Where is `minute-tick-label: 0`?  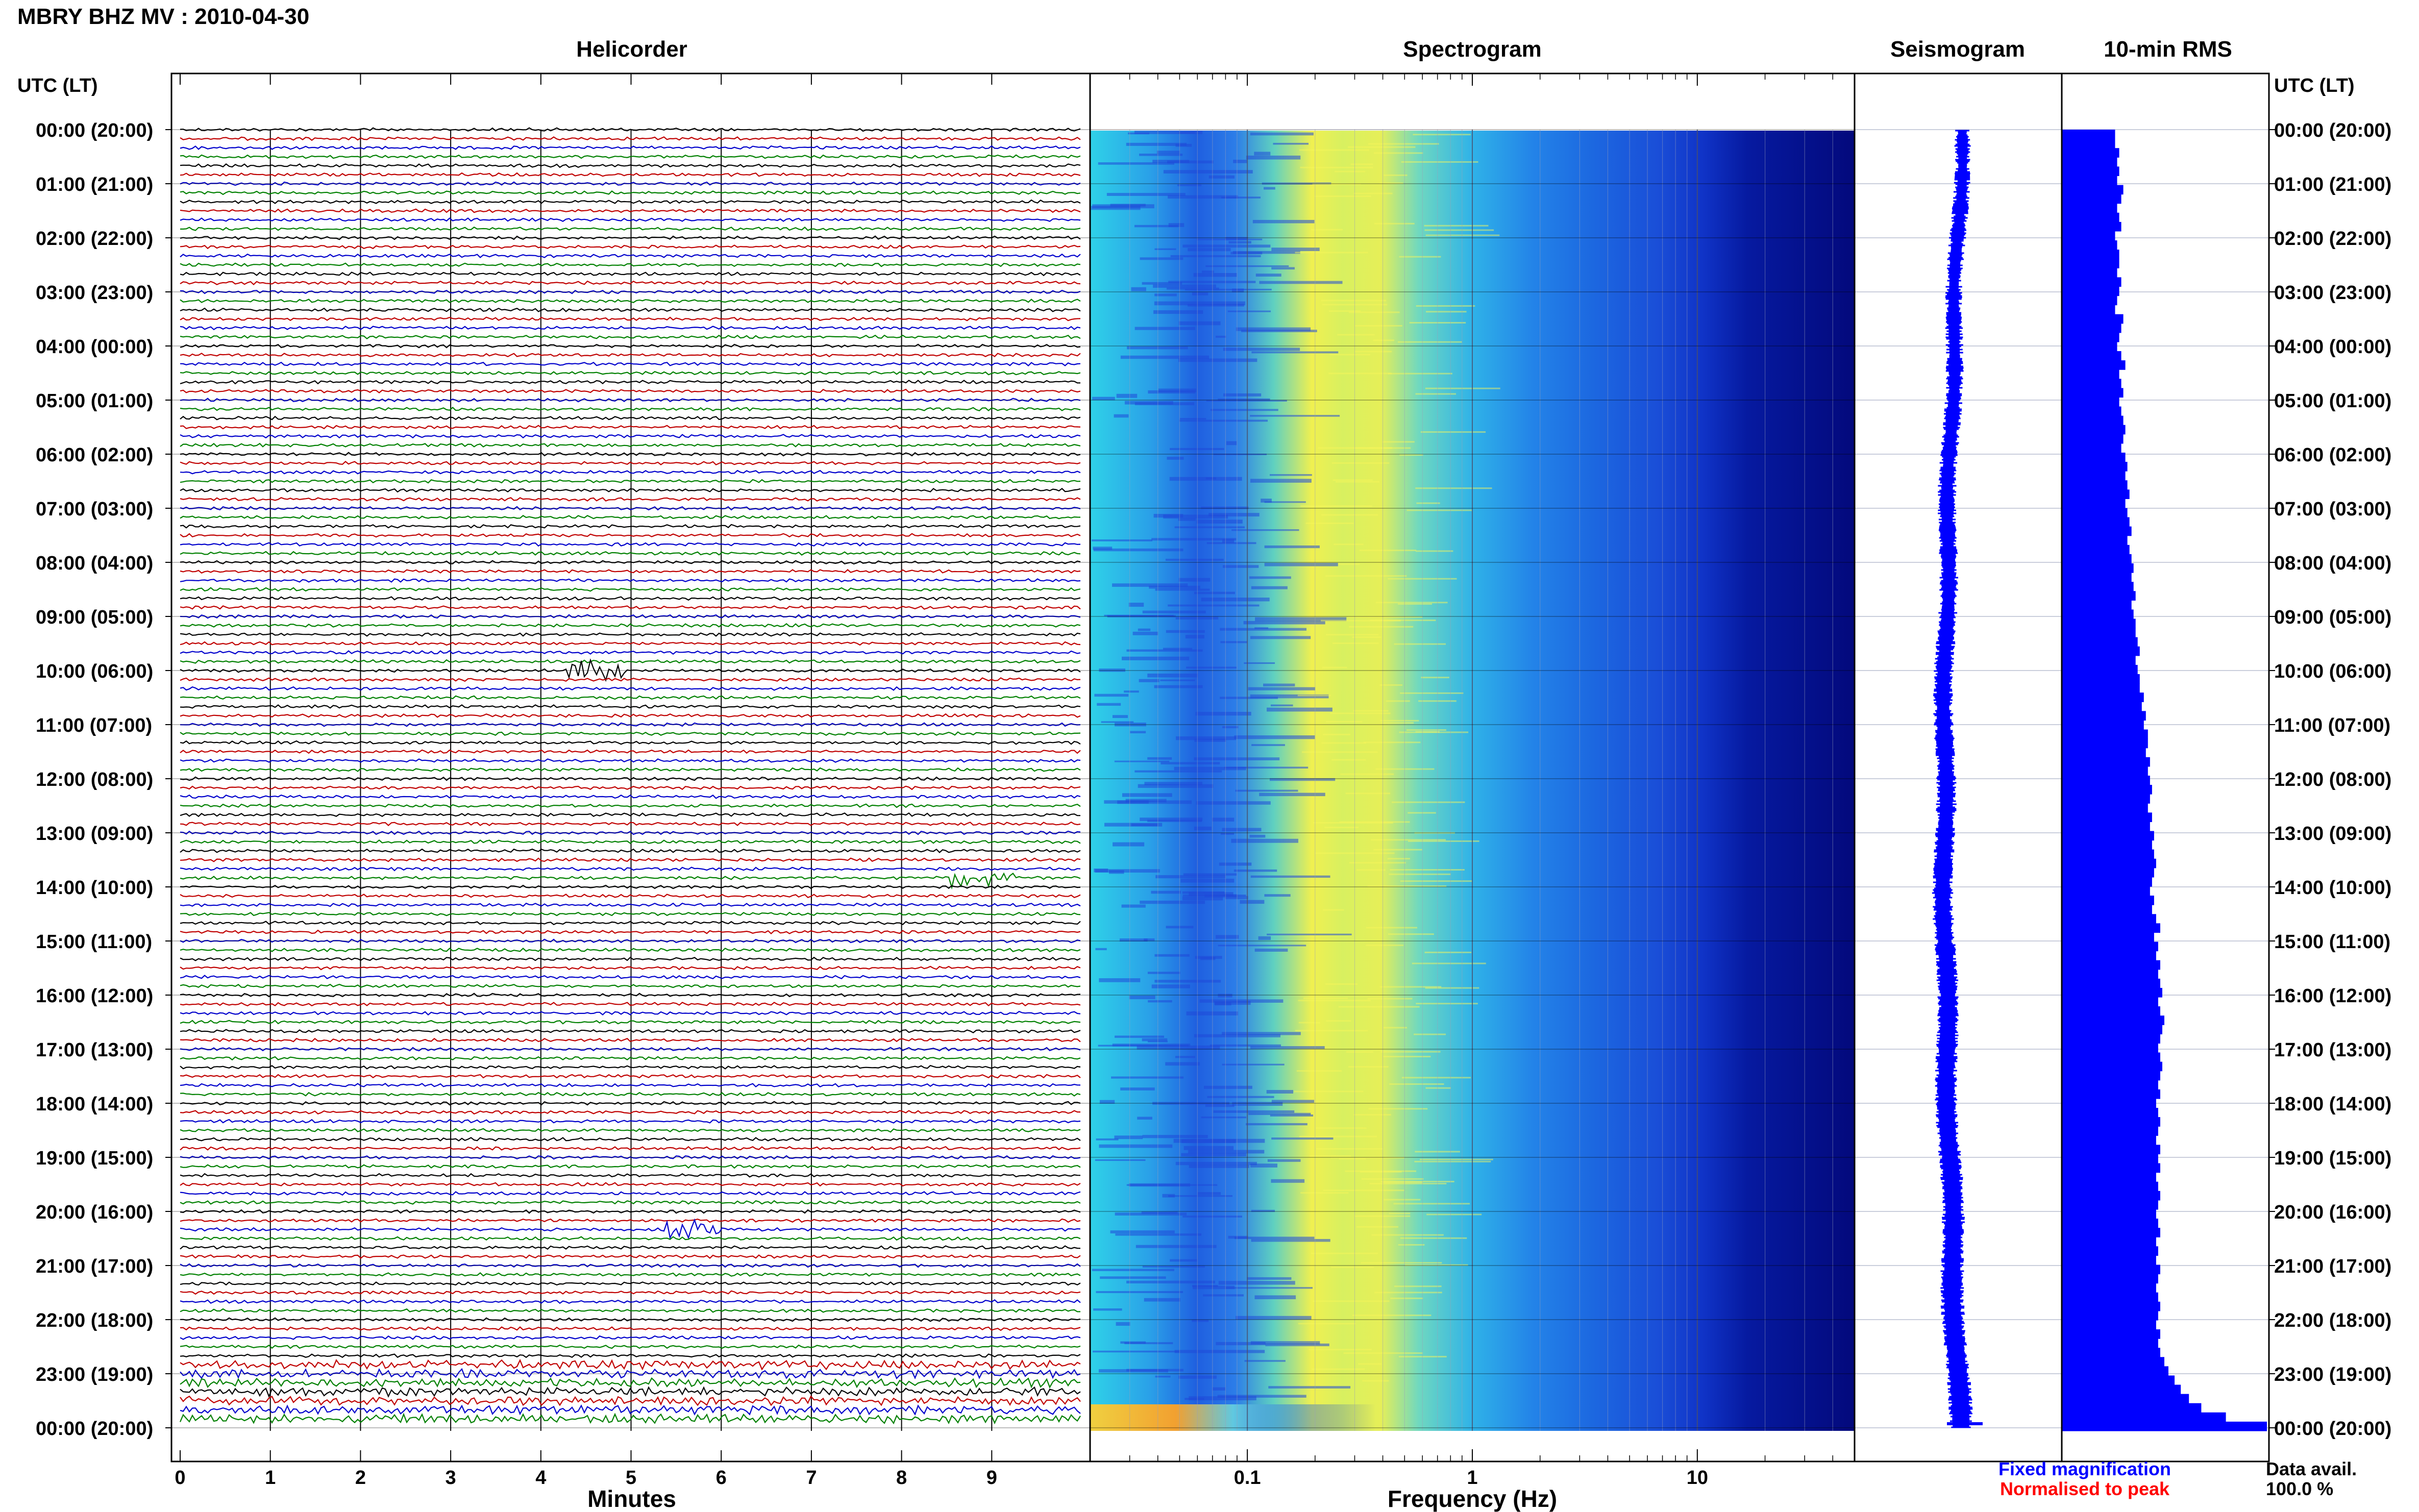
minute-tick-label: 0 is located at coordinates (180, 1478).